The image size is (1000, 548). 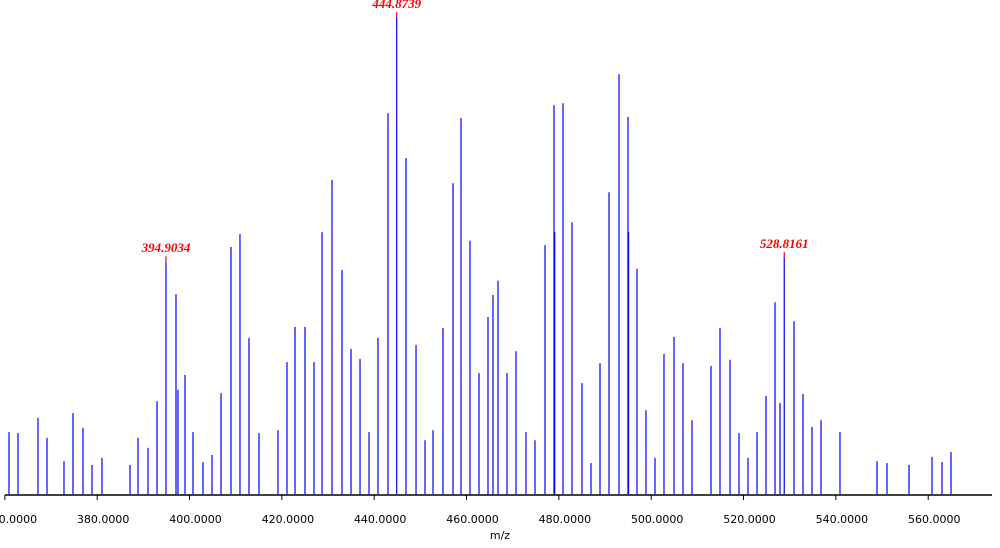 I want to click on x-tick-label: 420.0000, so click(x=288, y=519).